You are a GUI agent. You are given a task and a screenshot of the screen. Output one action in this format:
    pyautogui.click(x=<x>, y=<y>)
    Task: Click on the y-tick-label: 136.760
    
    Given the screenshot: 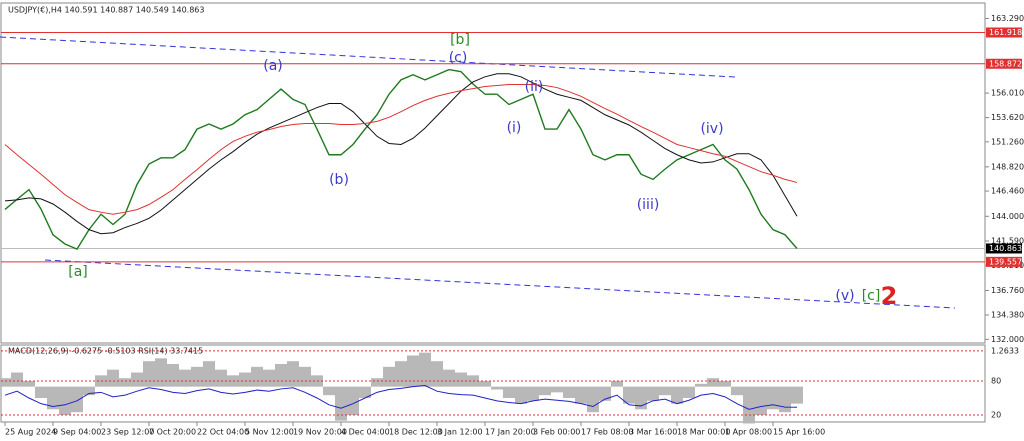 What is the action you would take?
    pyautogui.click(x=1007, y=290)
    